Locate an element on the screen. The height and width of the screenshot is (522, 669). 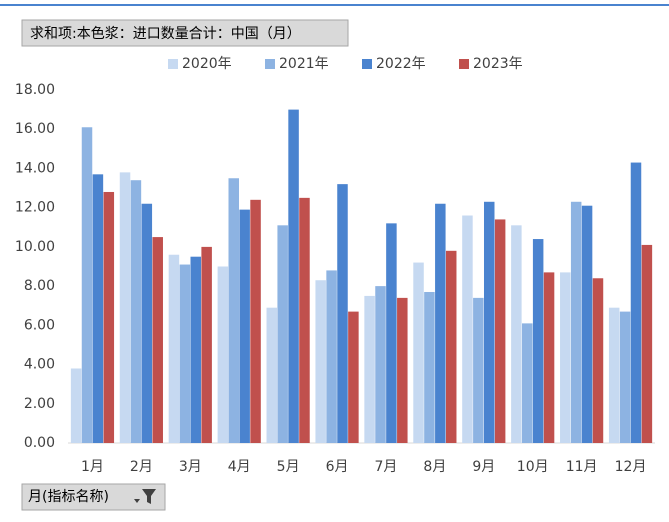
x-tick-label: 1月 is located at coordinates (92, 467).